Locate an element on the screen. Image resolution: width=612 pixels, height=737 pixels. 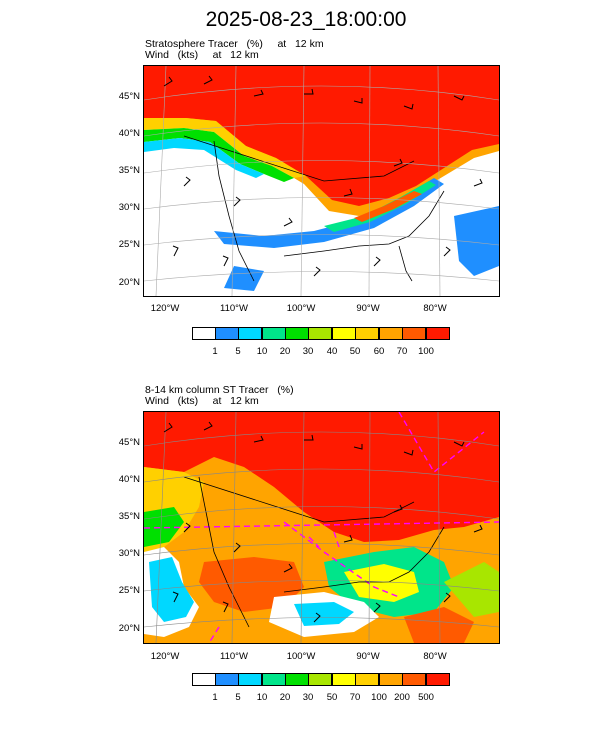
panel1-lon-label: 80°W is located at coordinates (435, 308).